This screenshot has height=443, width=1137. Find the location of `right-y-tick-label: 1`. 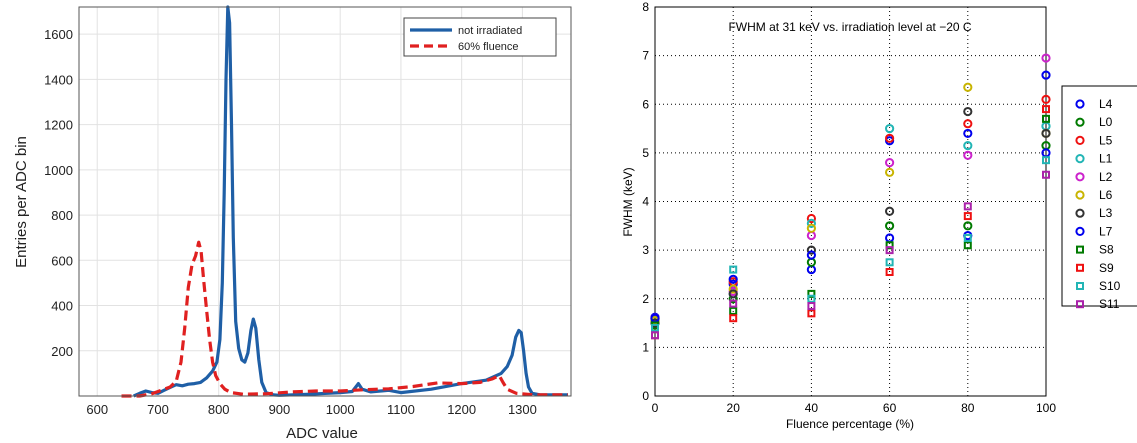

right-y-tick-label: 1 is located at coordinates (645, 347).